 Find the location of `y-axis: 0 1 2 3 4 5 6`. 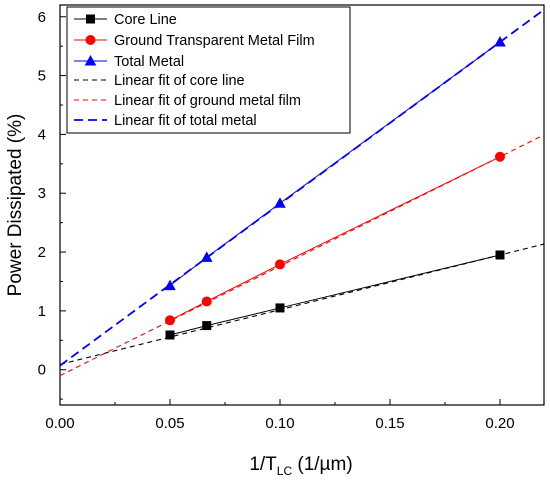

y-axis: 0 1 2 3 4 5 6 is located at coordinates (52, 204).